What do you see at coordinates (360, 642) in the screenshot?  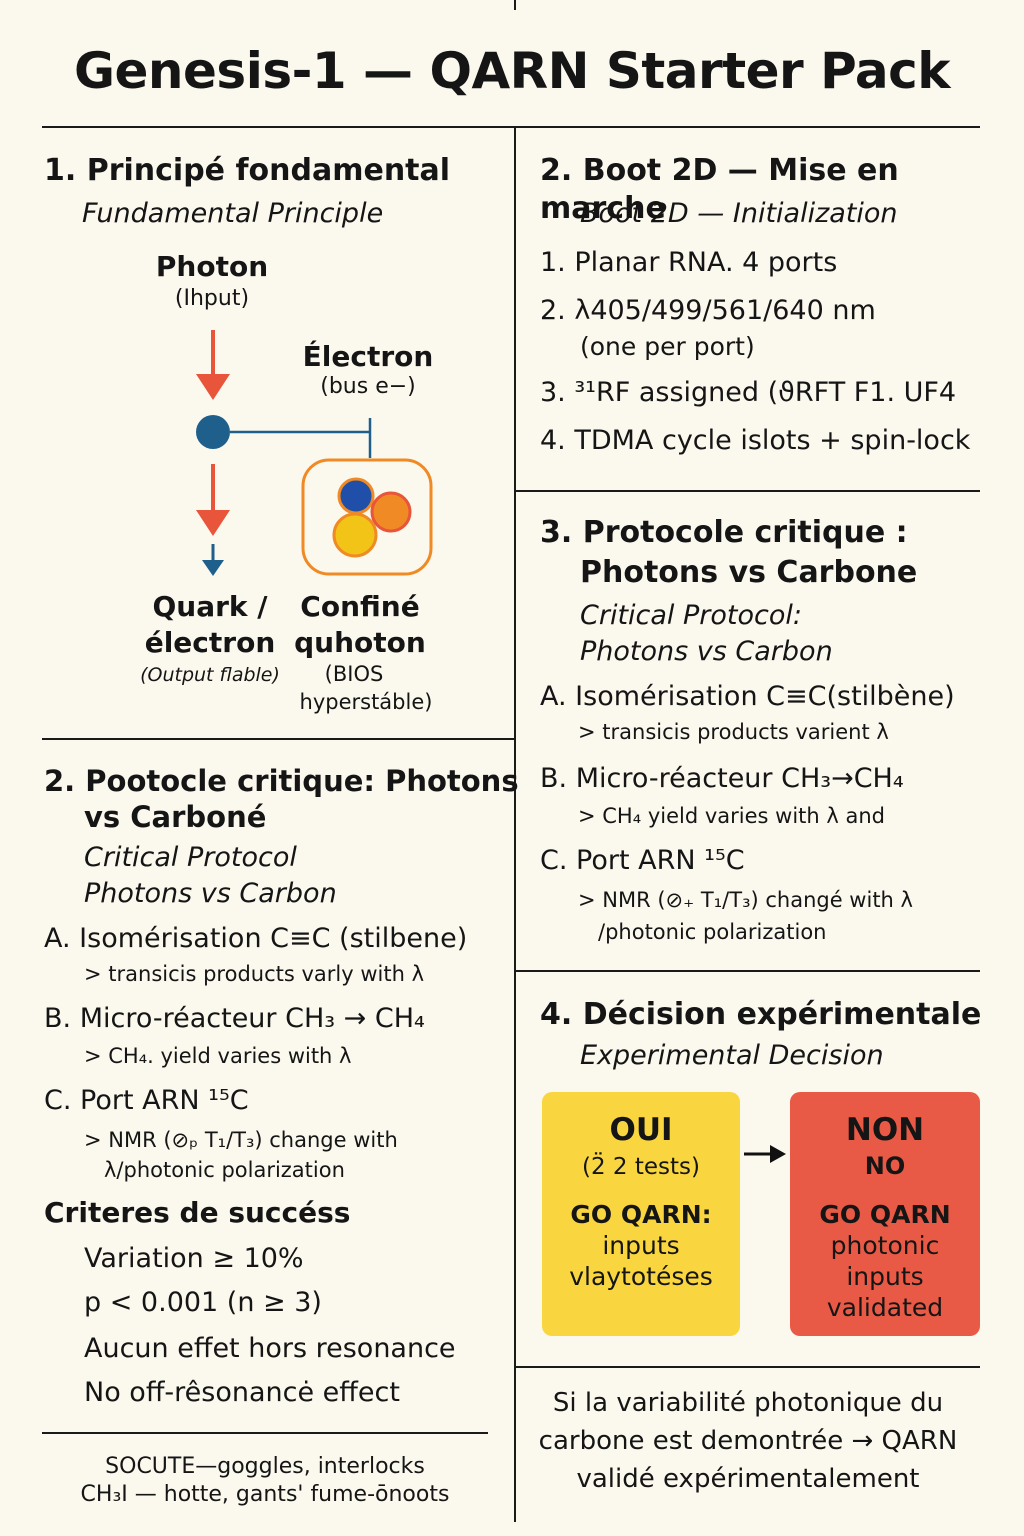 I see `confine-label-line2: quhoton` at bounding box center [360, 642].